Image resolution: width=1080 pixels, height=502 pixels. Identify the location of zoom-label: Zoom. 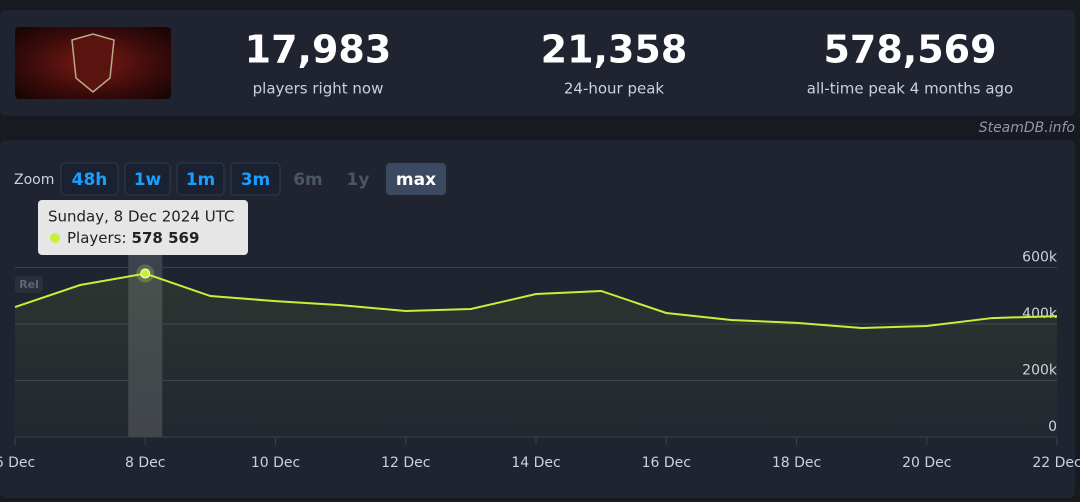
(34, 180).